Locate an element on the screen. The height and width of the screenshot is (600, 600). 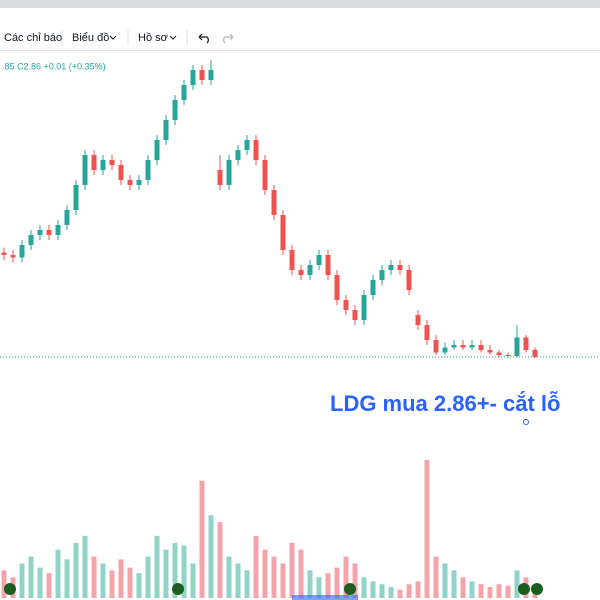
redo-button is located at coordinates (228, 38).